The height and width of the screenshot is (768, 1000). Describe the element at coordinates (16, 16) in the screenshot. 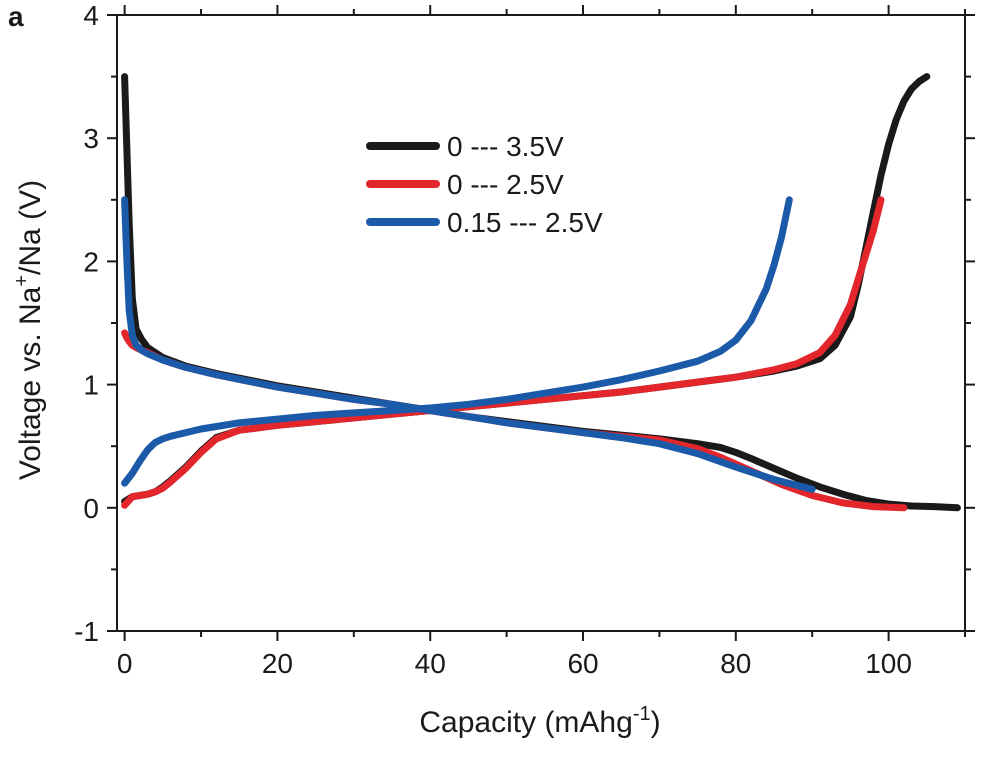

I see `panel-label: a` at that location.